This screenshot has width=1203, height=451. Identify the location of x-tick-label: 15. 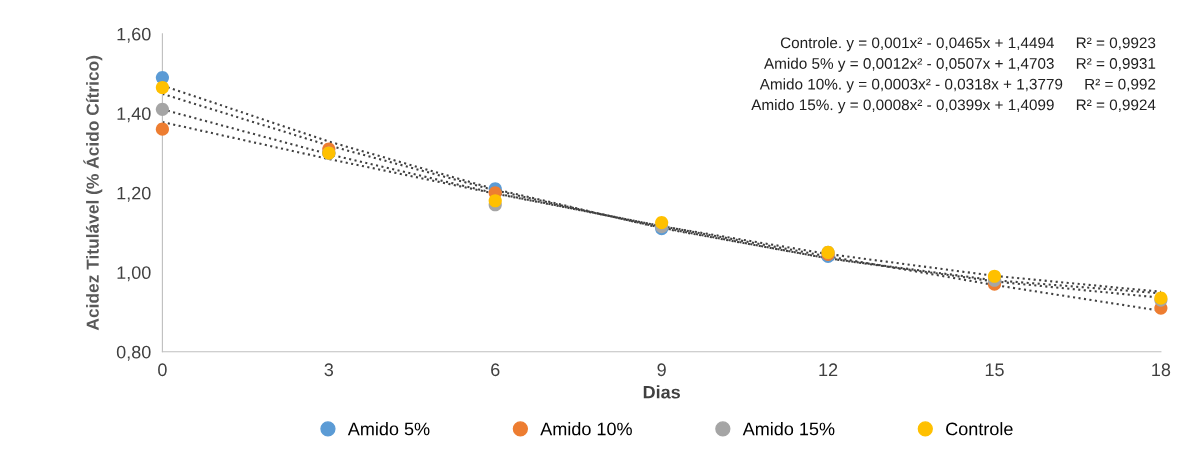
(994, 370).